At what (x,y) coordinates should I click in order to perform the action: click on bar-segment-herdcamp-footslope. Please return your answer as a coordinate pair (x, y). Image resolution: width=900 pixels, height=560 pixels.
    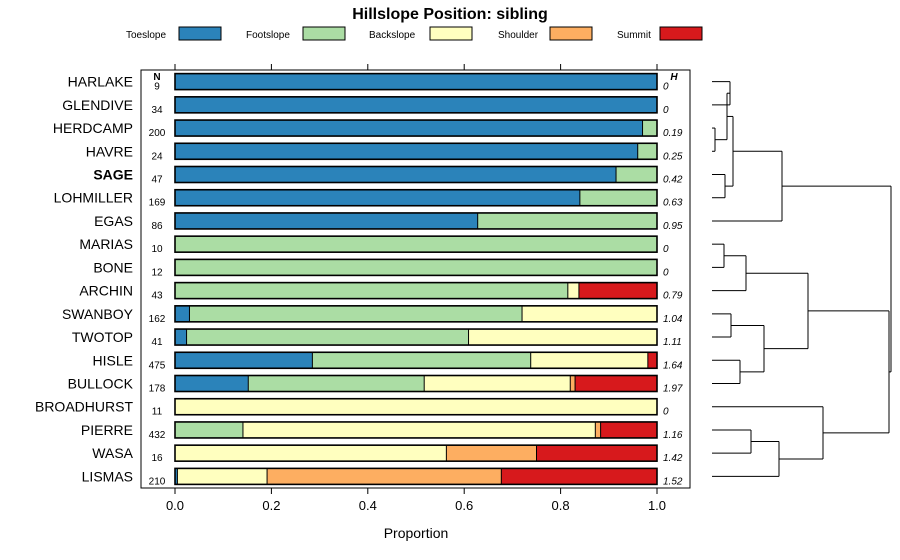
    Looking at the image, I should click on (649, 128).